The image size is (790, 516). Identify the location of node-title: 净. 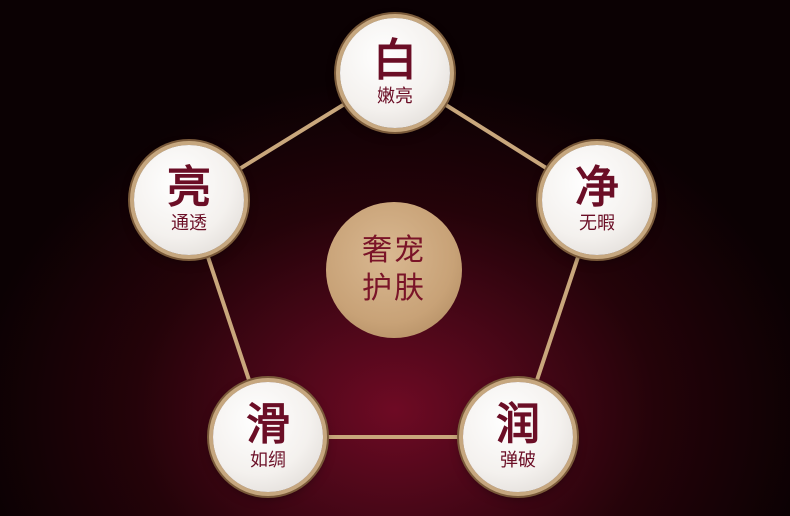
(597, 187).